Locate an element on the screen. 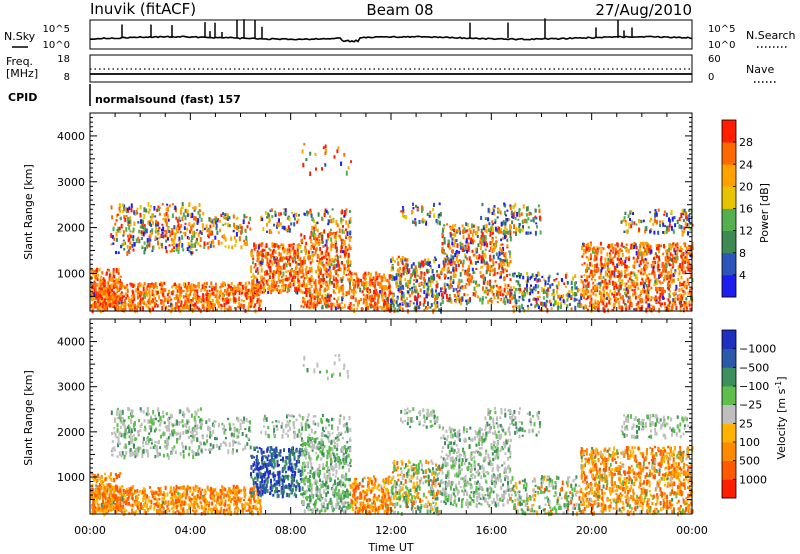 This screenshot has width=800, height=554. station-title: Inuvik (fitACF) is located at coordinates (143, 9).